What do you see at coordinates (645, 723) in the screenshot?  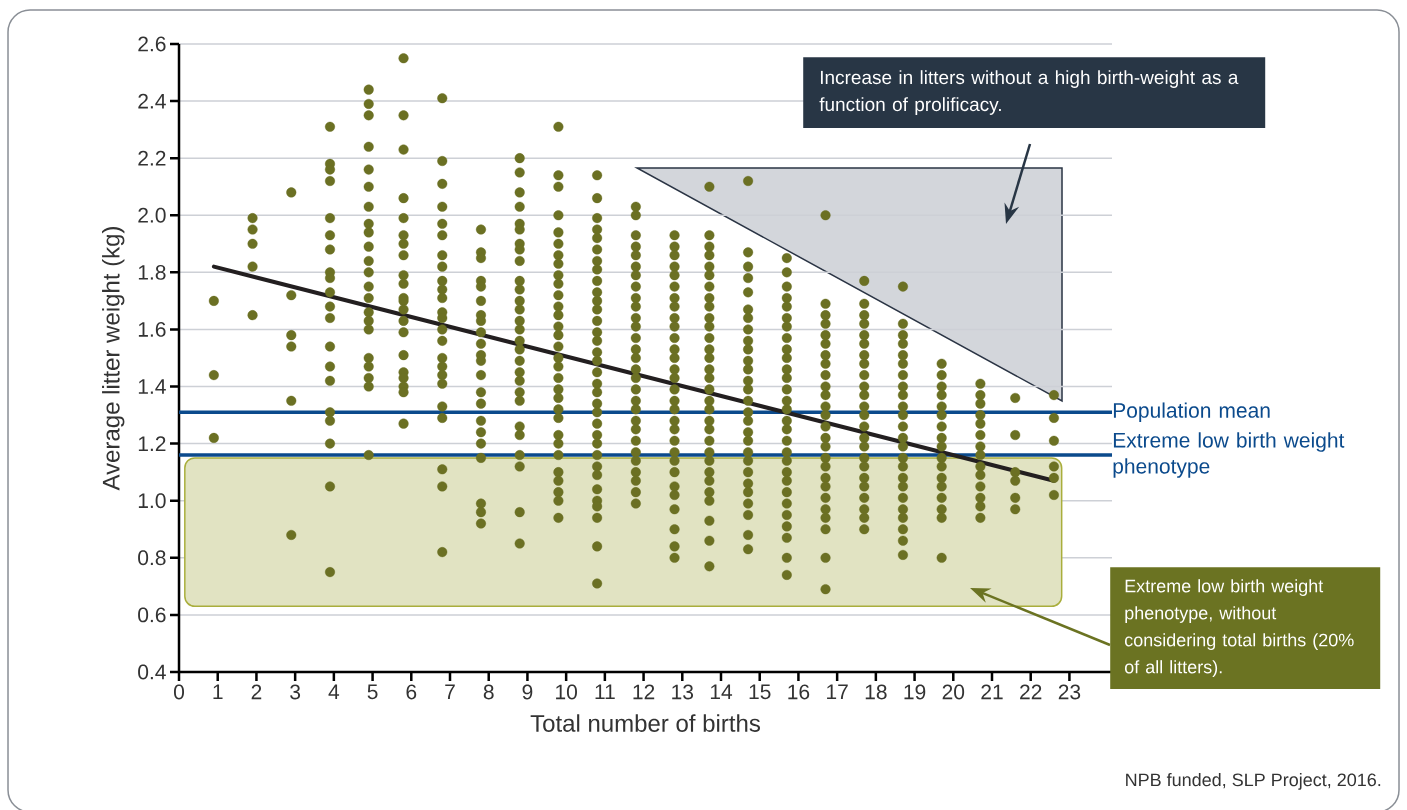 I see `x-axis-title: Total number of births` at bounding box center [645, 723].